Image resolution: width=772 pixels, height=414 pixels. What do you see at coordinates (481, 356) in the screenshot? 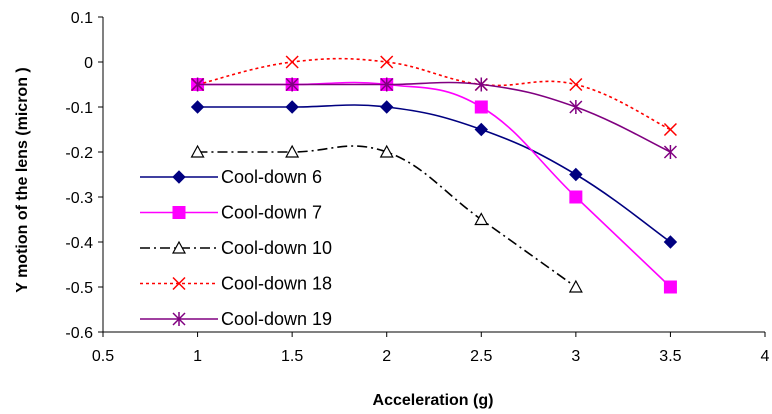
I see `x-tick-label: 2.5` at bounding box center [481, 356].